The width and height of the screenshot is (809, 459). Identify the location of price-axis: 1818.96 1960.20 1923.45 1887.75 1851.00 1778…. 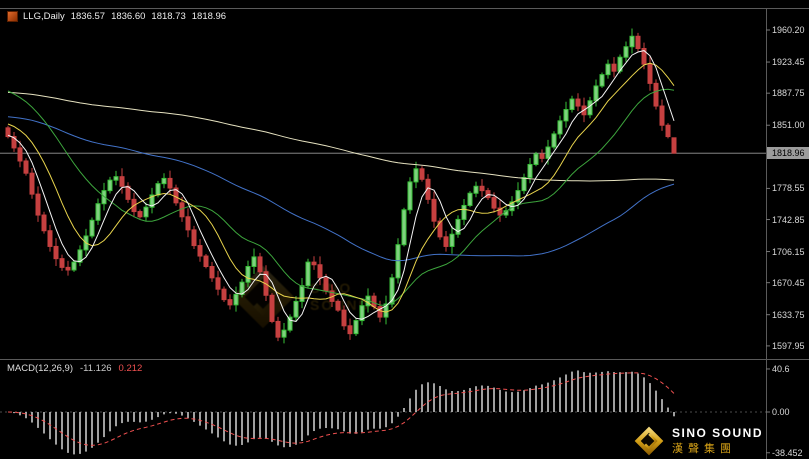
(788, 229).